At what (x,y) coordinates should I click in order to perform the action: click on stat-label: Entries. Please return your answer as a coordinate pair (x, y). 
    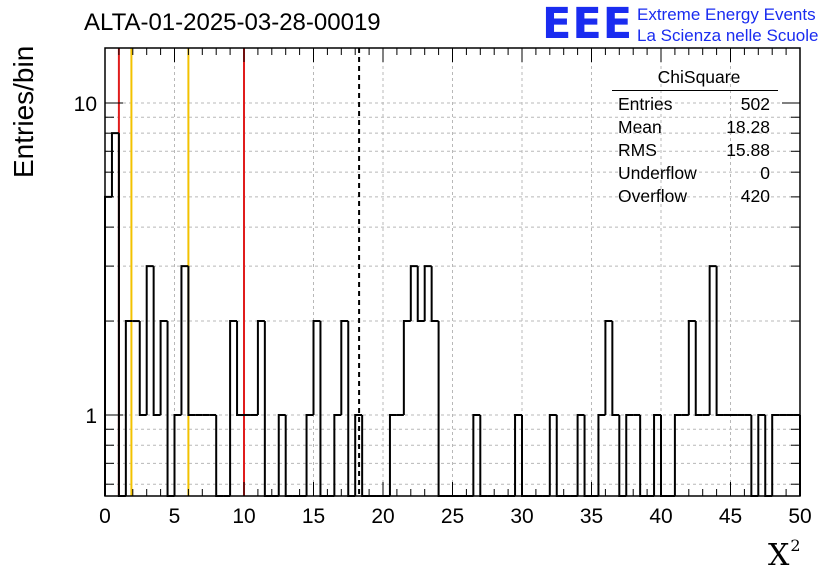
    Looking at the image, I should click on (645, 104).